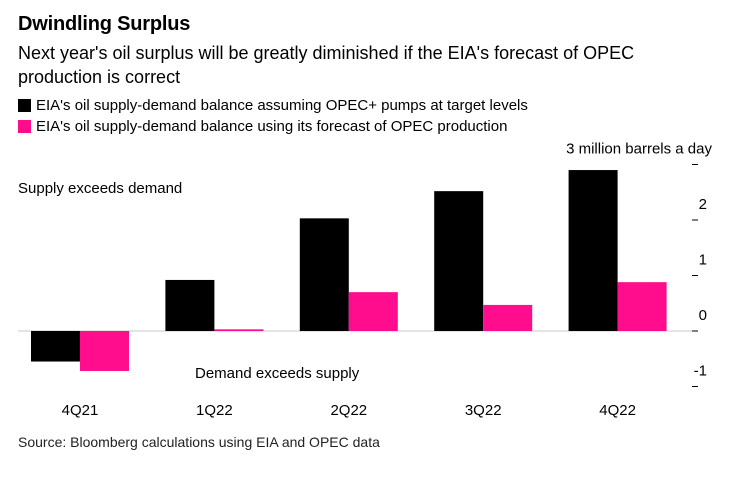 This screenshot has width=736, height=484. I want to click on y-tick-label: 1, so click(703, 260).